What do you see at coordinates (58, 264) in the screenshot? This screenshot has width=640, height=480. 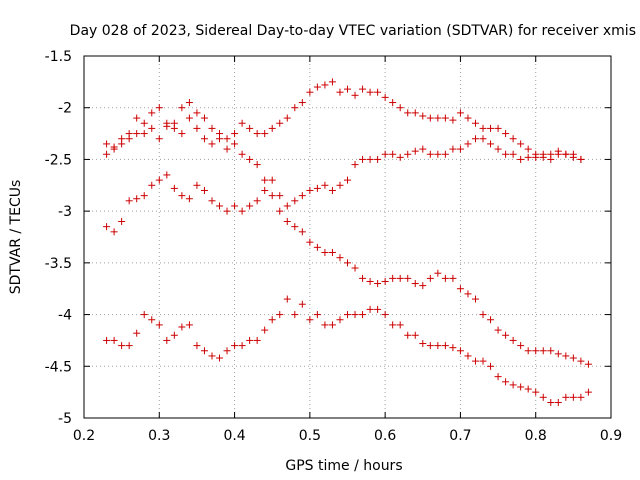 I see `y-tick-label: -3.5` at bounding box center [58, 264].